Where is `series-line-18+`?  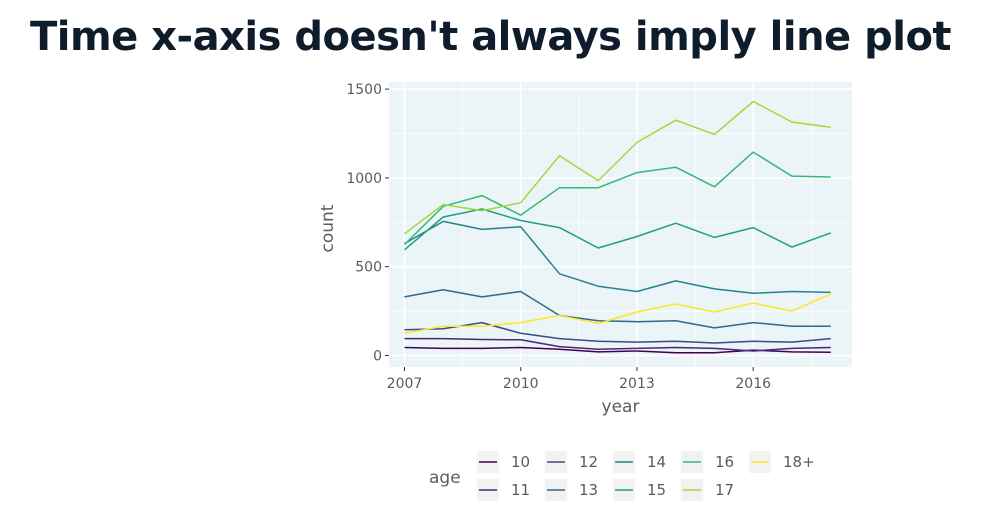 series-line-18+ is located at coordinates (617, 314).